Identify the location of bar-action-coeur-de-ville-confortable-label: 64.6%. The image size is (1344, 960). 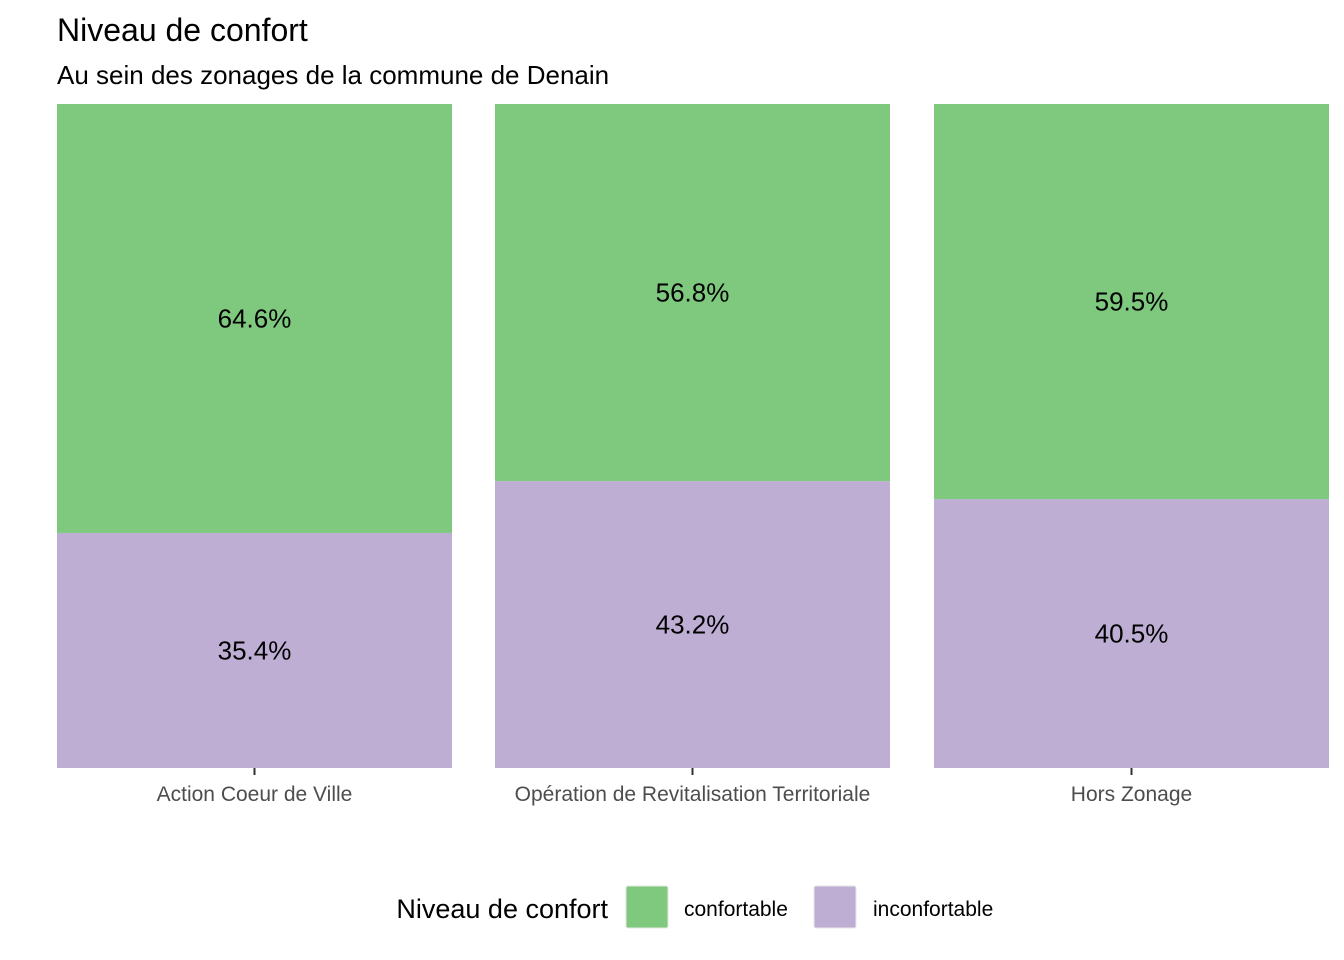
(255, 318).